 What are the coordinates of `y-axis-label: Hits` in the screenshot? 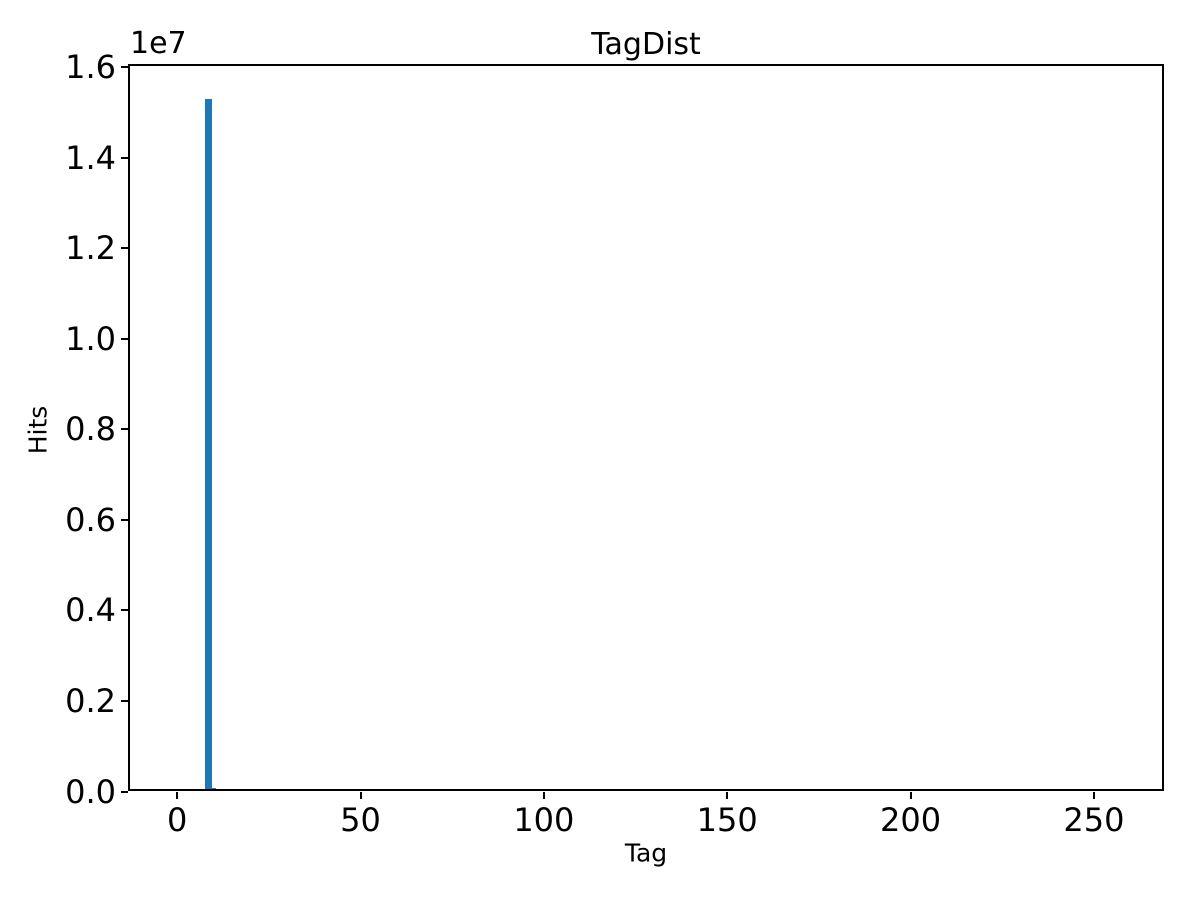 It's located at (38, 430).